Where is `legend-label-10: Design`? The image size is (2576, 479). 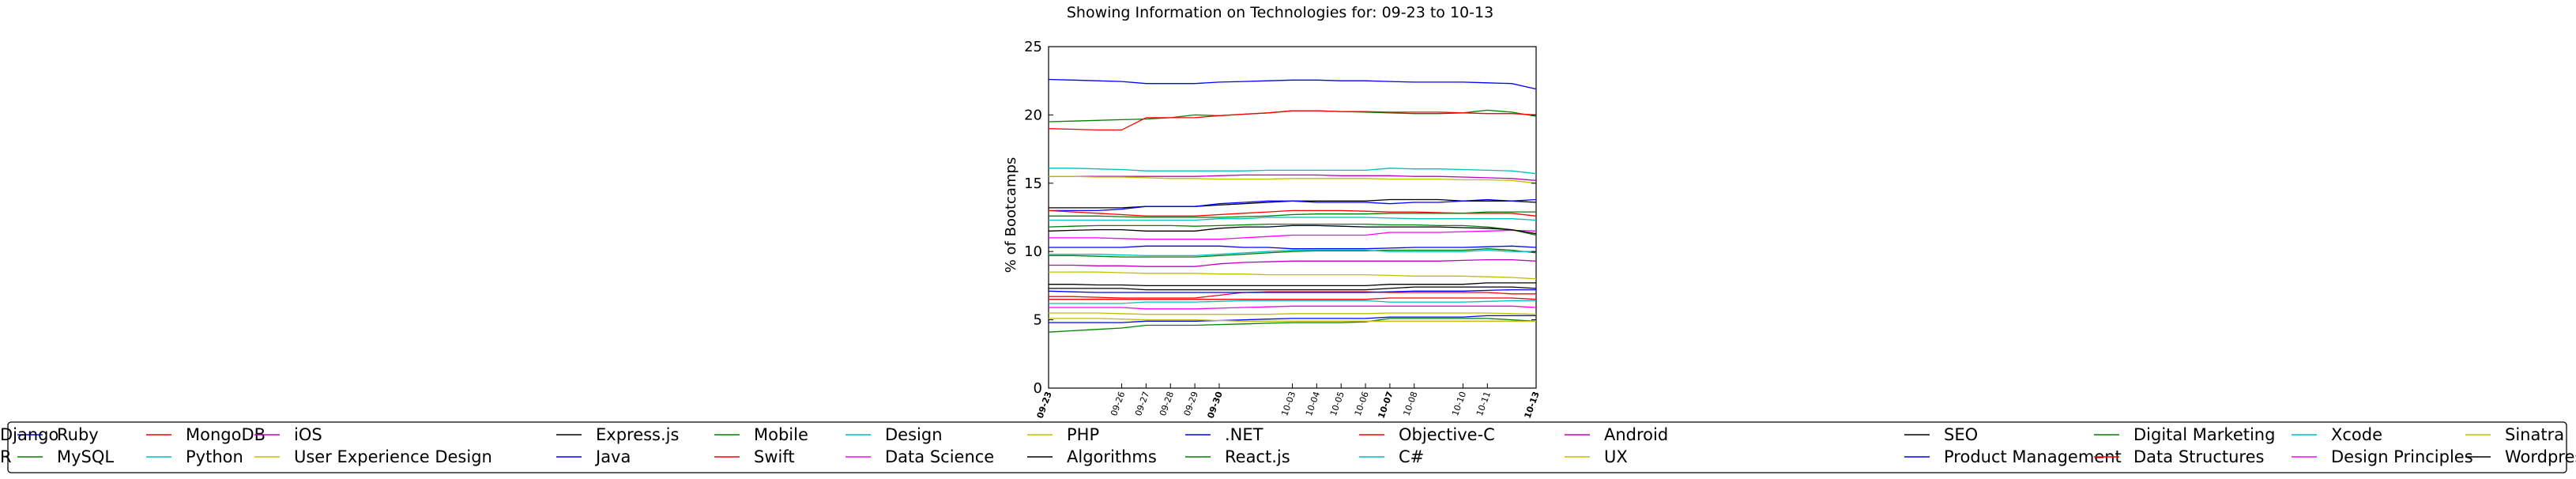
legend-label-10: Design is located at coordinates (914, 434).